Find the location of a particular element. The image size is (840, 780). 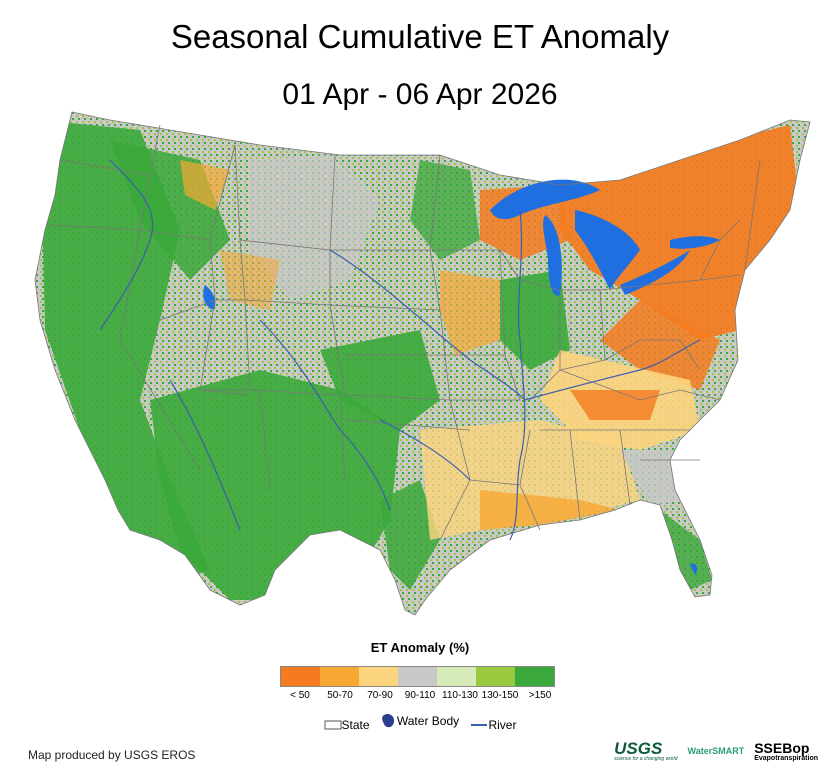

state-outline-icon is located at coordinates (332, 725).